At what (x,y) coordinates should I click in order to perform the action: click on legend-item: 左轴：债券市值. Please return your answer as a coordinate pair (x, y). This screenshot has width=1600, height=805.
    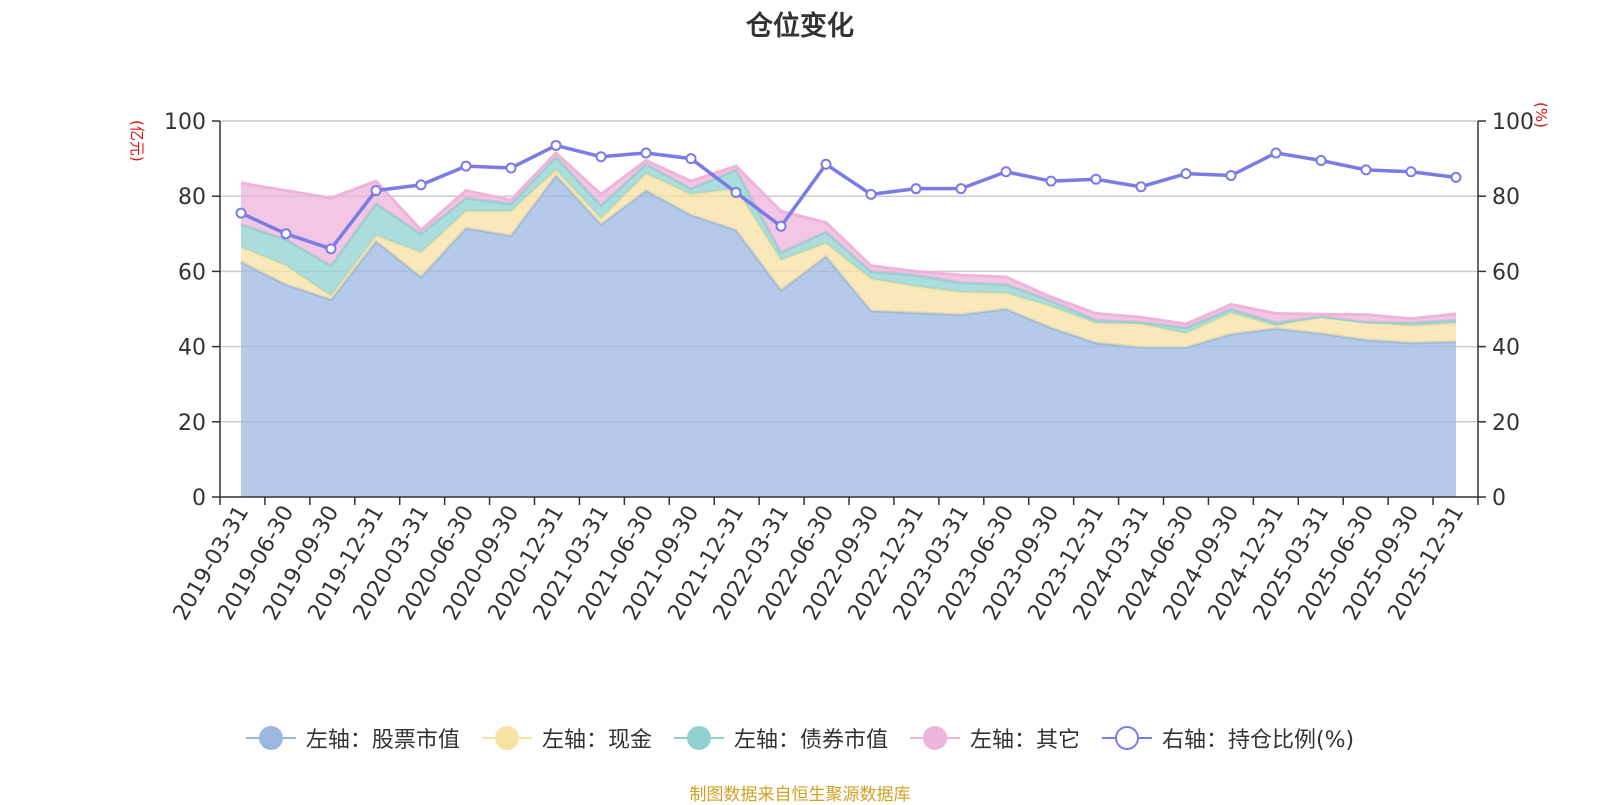
    Looking at the image, I should click on (780, 738).